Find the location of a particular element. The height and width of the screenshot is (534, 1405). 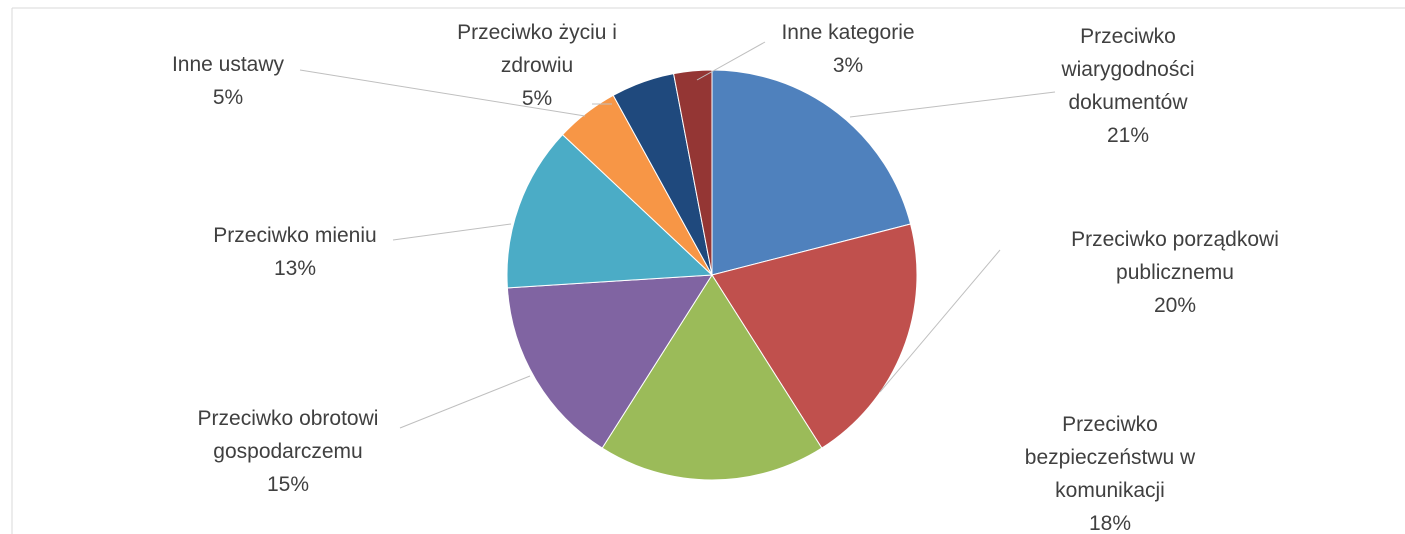

category-name: Przeciwko mieniu is located at coordinates (295, 235).